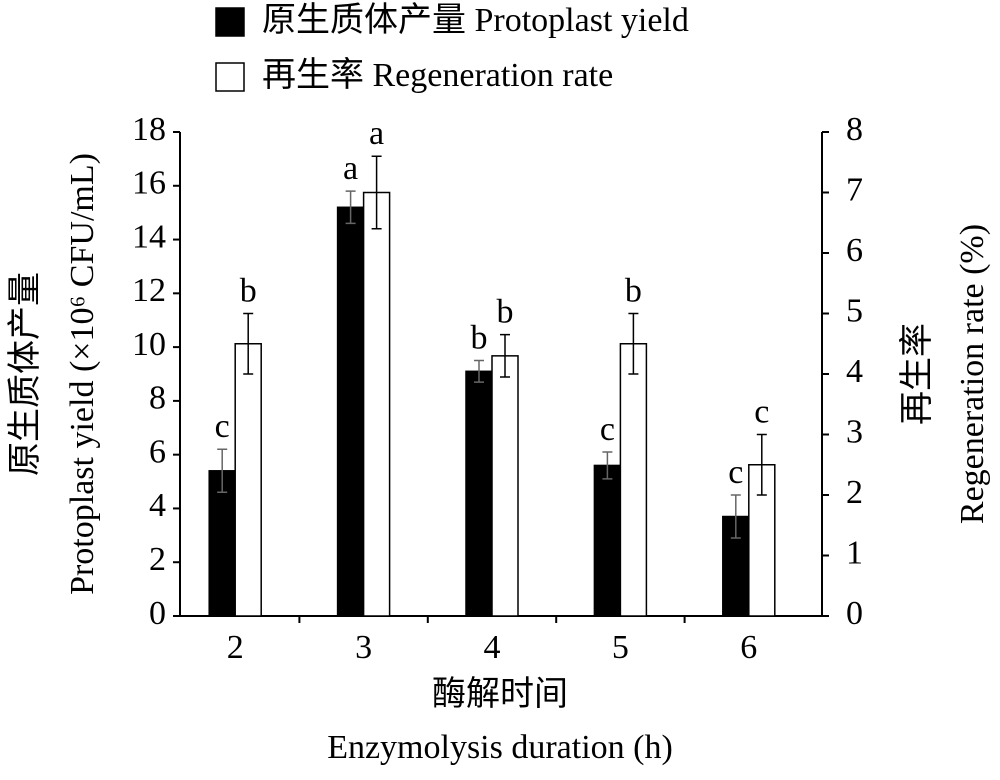  I want to click on y2-tick-label: 0, so click(854, 613).